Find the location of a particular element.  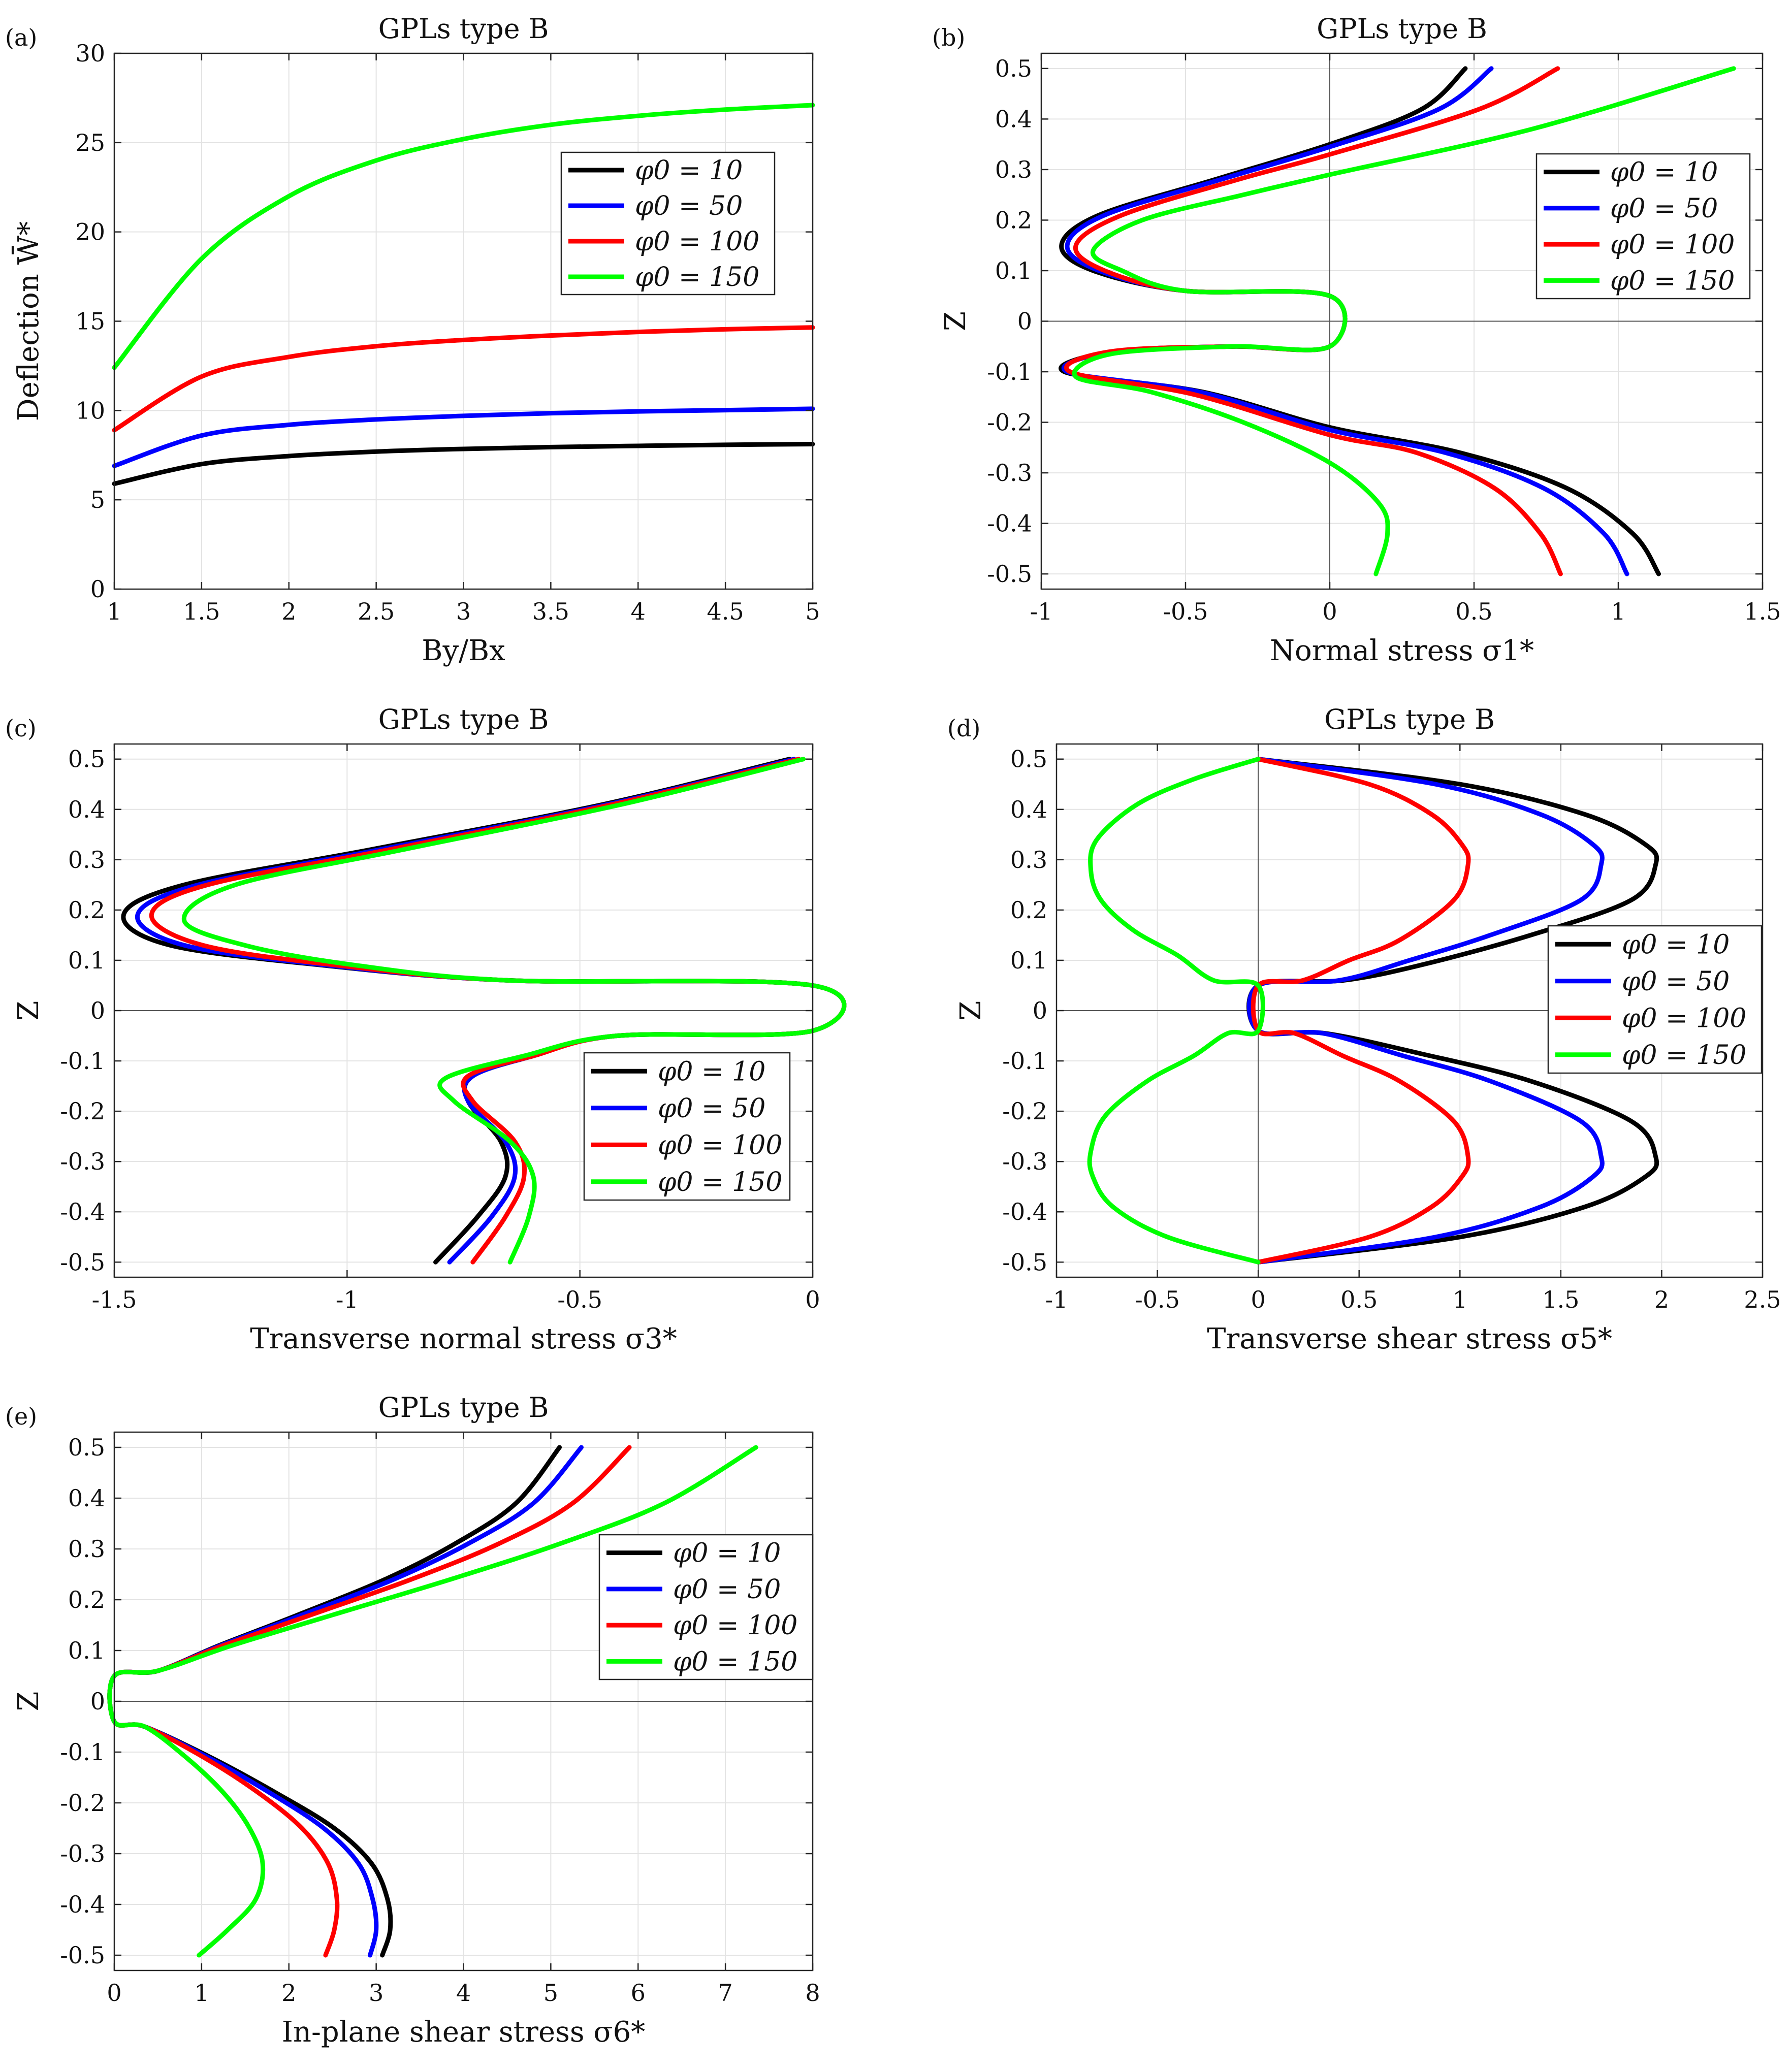

panel-label: (e) is located at coordinates (21, 1416).